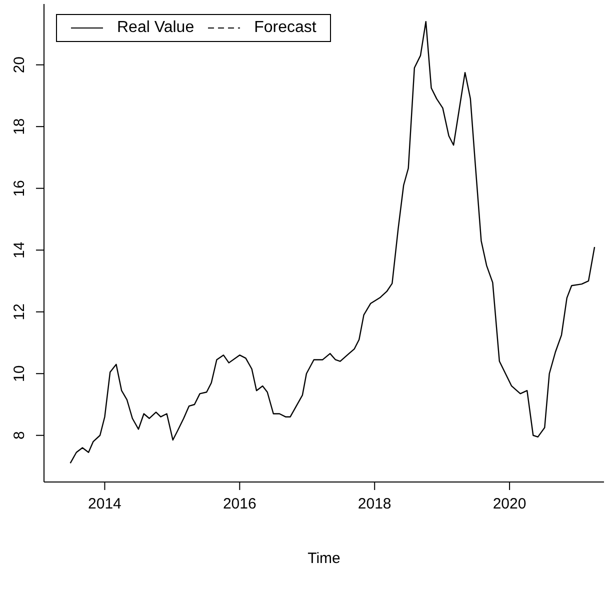 The image size is (608, 597). What do you see at coordinates (285, 28) in the screenshot?
I see `legend-label: Forecast` at bounding box center [285, 28].